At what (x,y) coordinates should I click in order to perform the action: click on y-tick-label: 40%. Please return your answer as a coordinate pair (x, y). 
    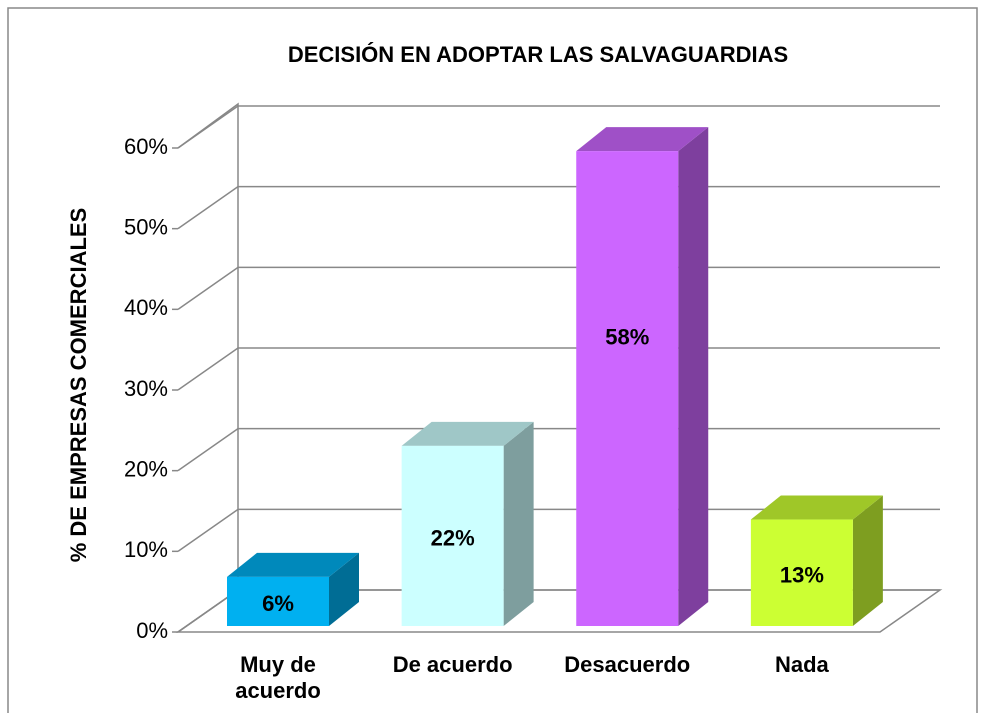
    Looking at the image, I should click on (146, 307).